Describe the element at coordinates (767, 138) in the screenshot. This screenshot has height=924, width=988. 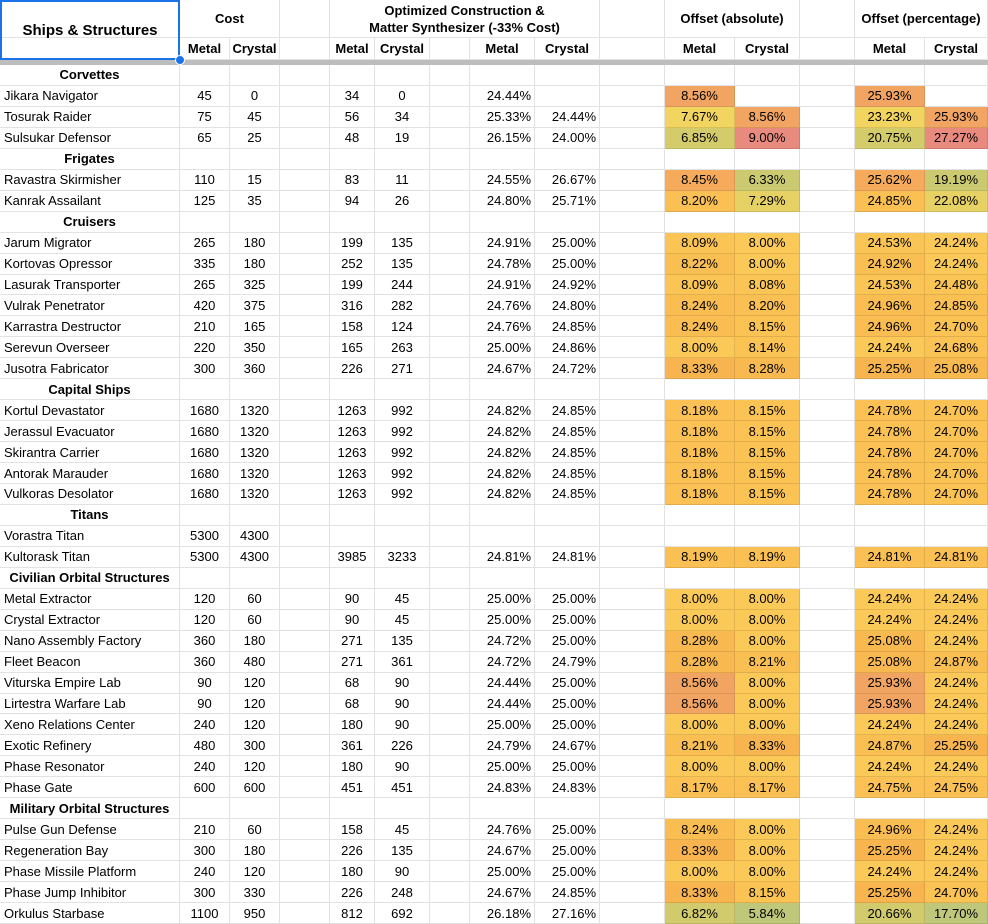
I see `offset-abs-crystal-cell: 9.00%` at that location.